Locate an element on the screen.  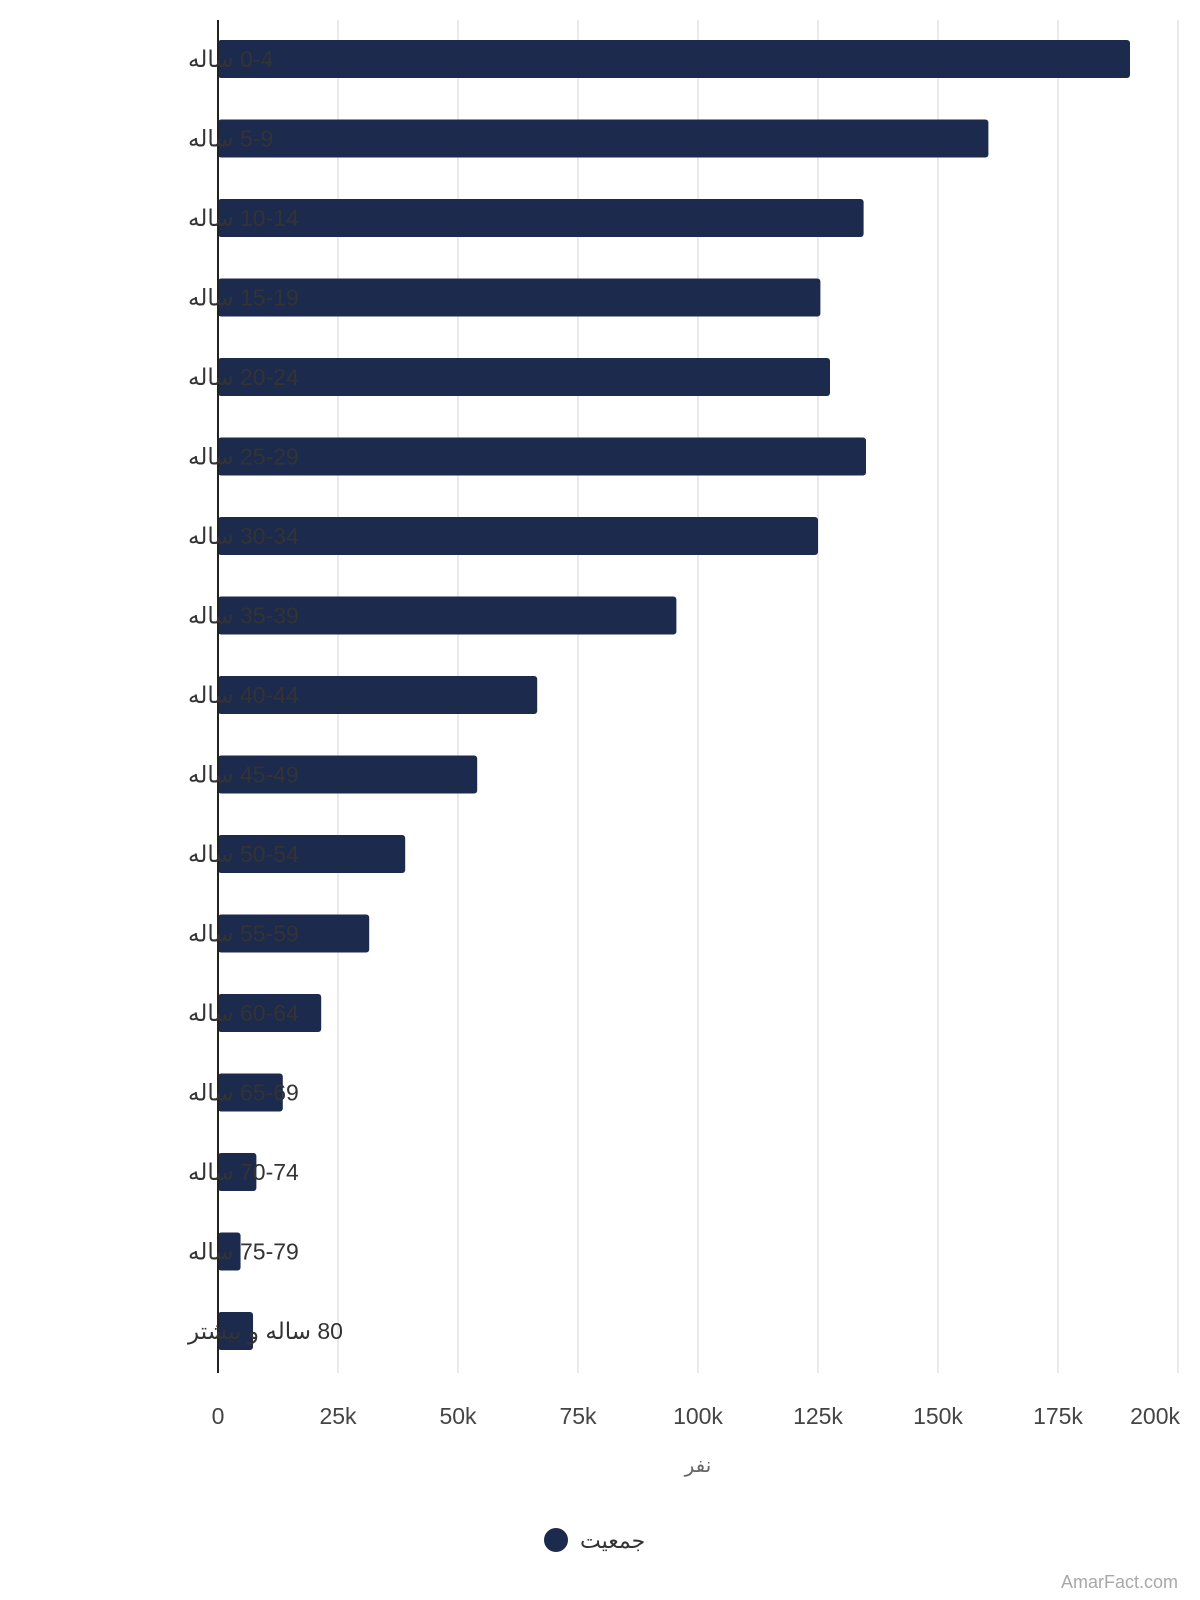
category-label: 65-69 ساله is located at coordinates (243, 1093).